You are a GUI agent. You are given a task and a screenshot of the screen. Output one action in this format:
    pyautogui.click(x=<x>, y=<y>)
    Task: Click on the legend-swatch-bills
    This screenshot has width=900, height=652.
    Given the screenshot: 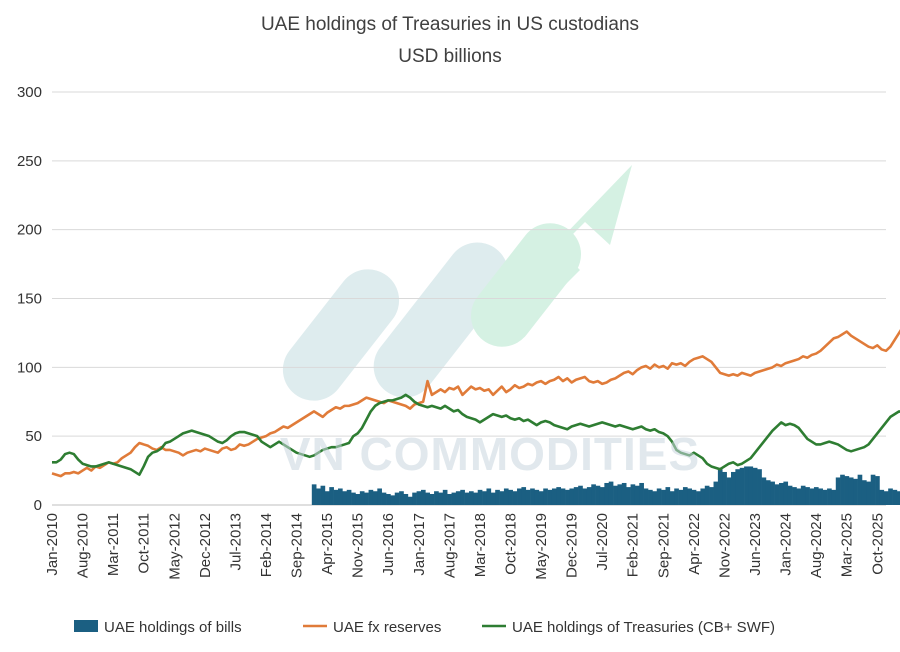 What is the action you would take?
    pyautogui.click(x=86, y=626)
    